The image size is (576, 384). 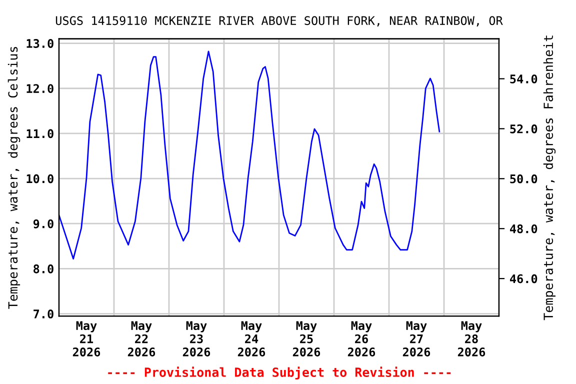 I want to click on y-tick-label: 10.0, so click(x=40, y=179).